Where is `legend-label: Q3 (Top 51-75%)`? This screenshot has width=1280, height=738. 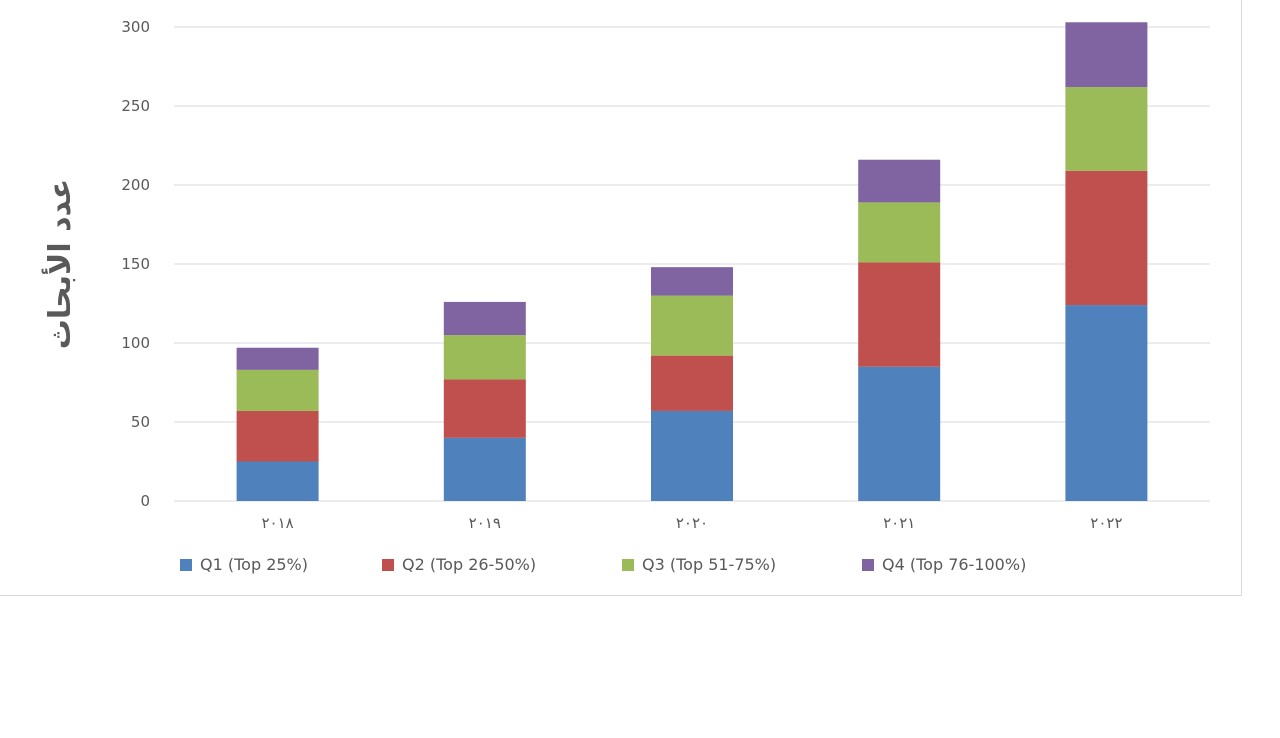
legend-label: Q3 (Top 51-75%) is located at coordinates (709, 564).